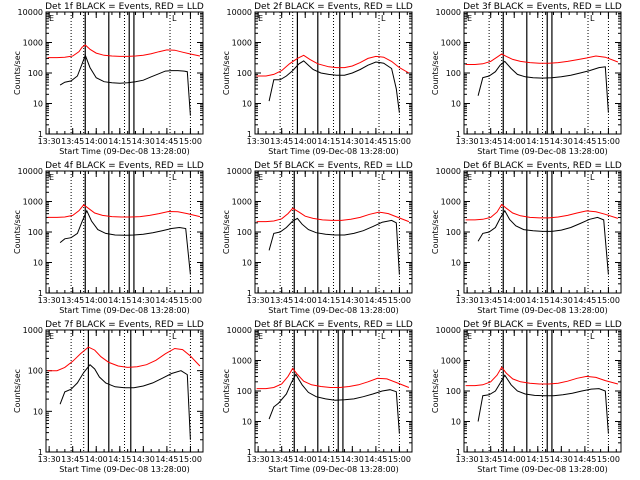 The width and height of the screenshot is (640, 480). What do you see at coordinates (542, 325) in the screenshot?
I see `chart-title: Det 9f BLACK = Events, RED = LLD` at bounding box center [542, 325].